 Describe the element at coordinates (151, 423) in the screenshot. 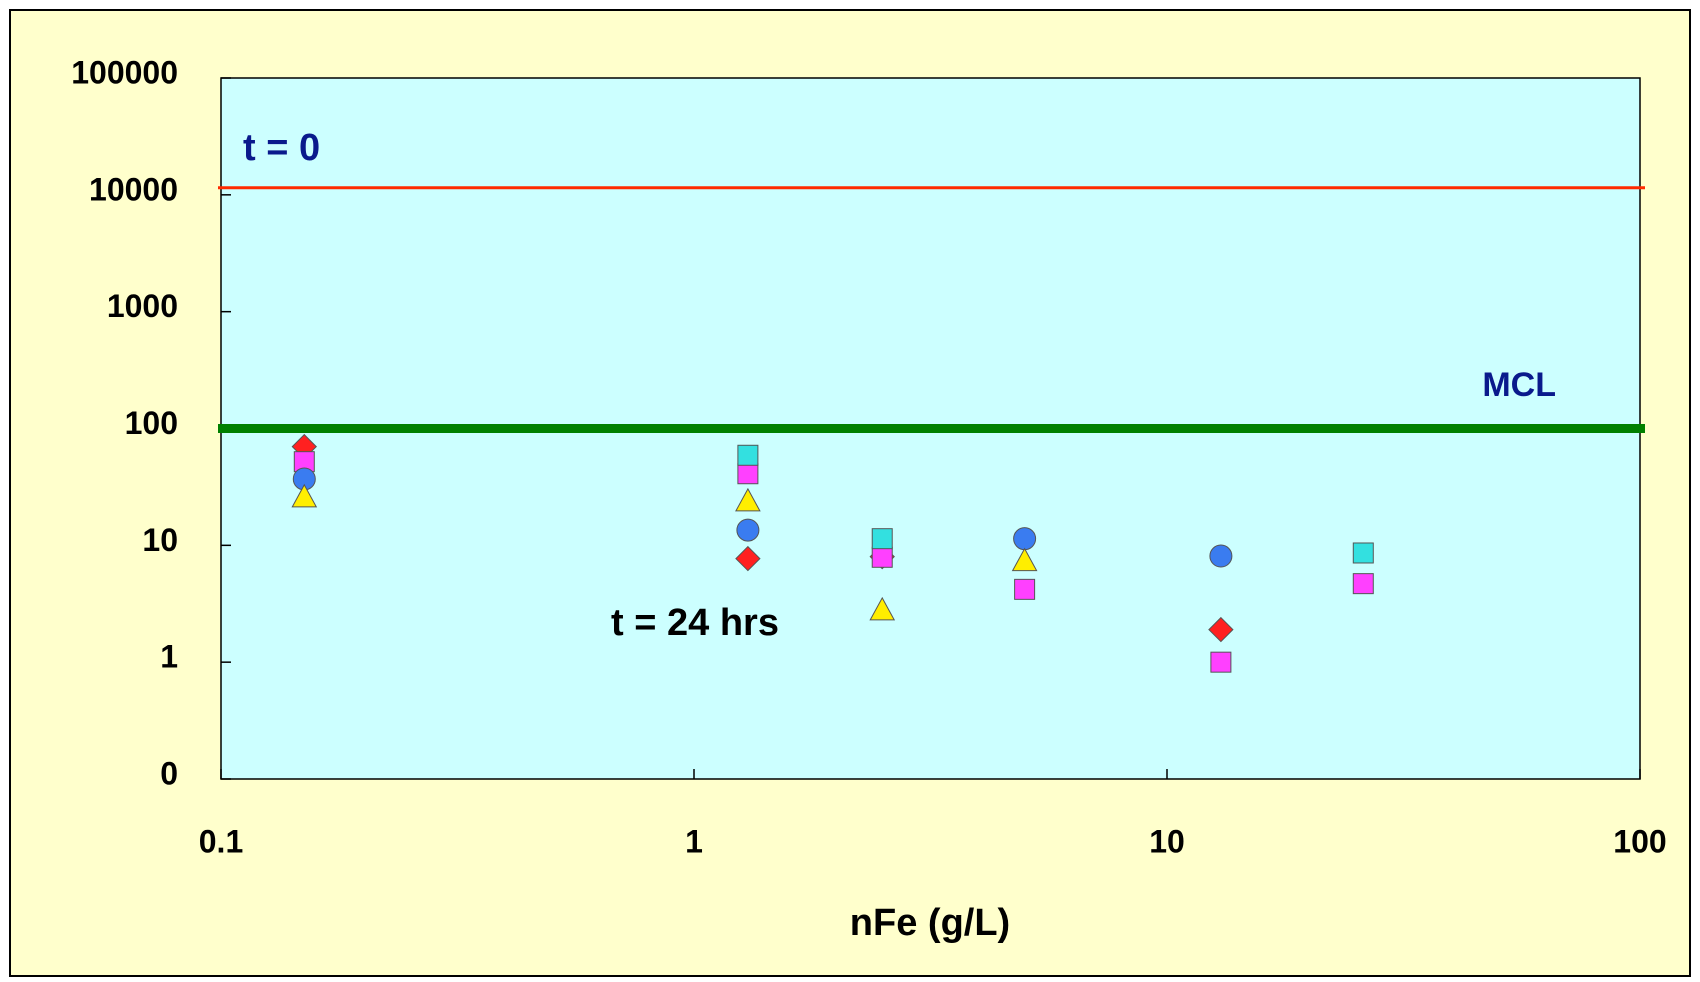

I see `y-tick-label: 100` at that location.